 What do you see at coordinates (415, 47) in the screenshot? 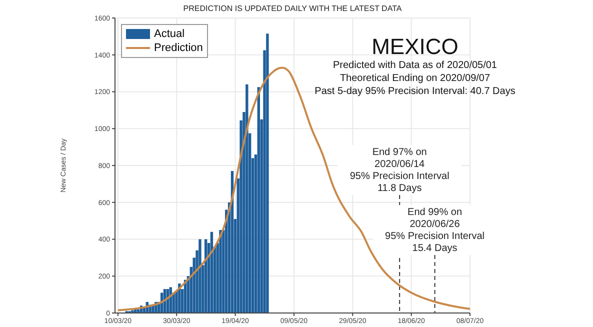
I see `annotation: MEXICO` at bounding box center [415, 47].